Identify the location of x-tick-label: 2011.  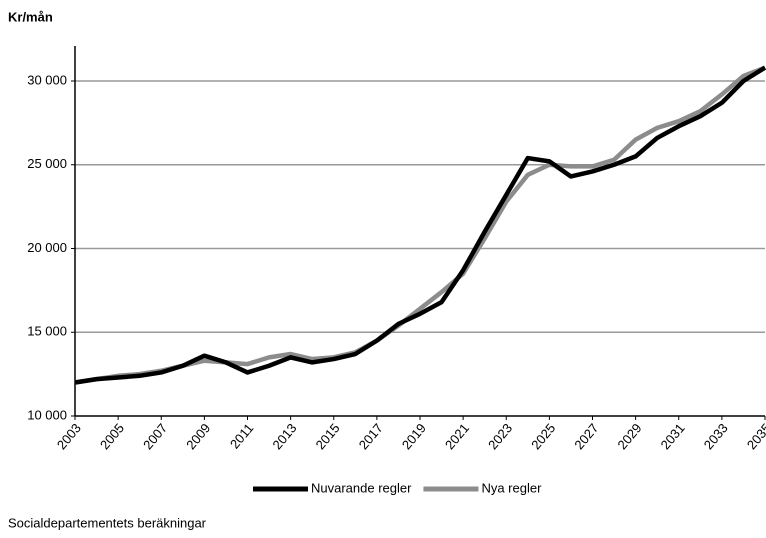
(241, 435).